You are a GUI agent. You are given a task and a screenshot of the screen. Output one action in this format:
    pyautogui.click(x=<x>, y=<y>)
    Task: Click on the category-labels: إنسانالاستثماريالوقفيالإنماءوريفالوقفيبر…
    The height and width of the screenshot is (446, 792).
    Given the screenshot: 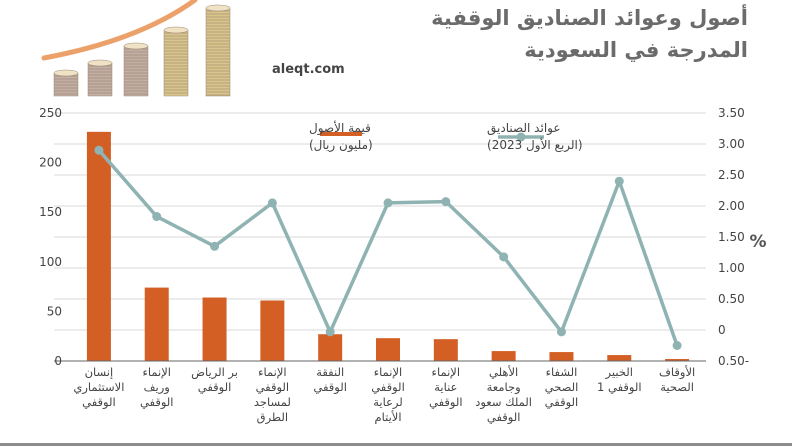 What is the action you would take?
    pyautogui.click(x=384, y=395)
    